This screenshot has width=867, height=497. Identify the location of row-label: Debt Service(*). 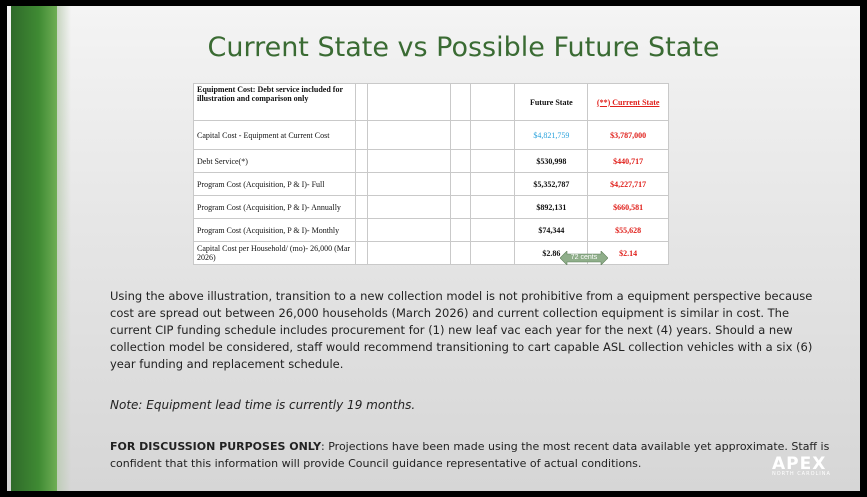
(274, 161).